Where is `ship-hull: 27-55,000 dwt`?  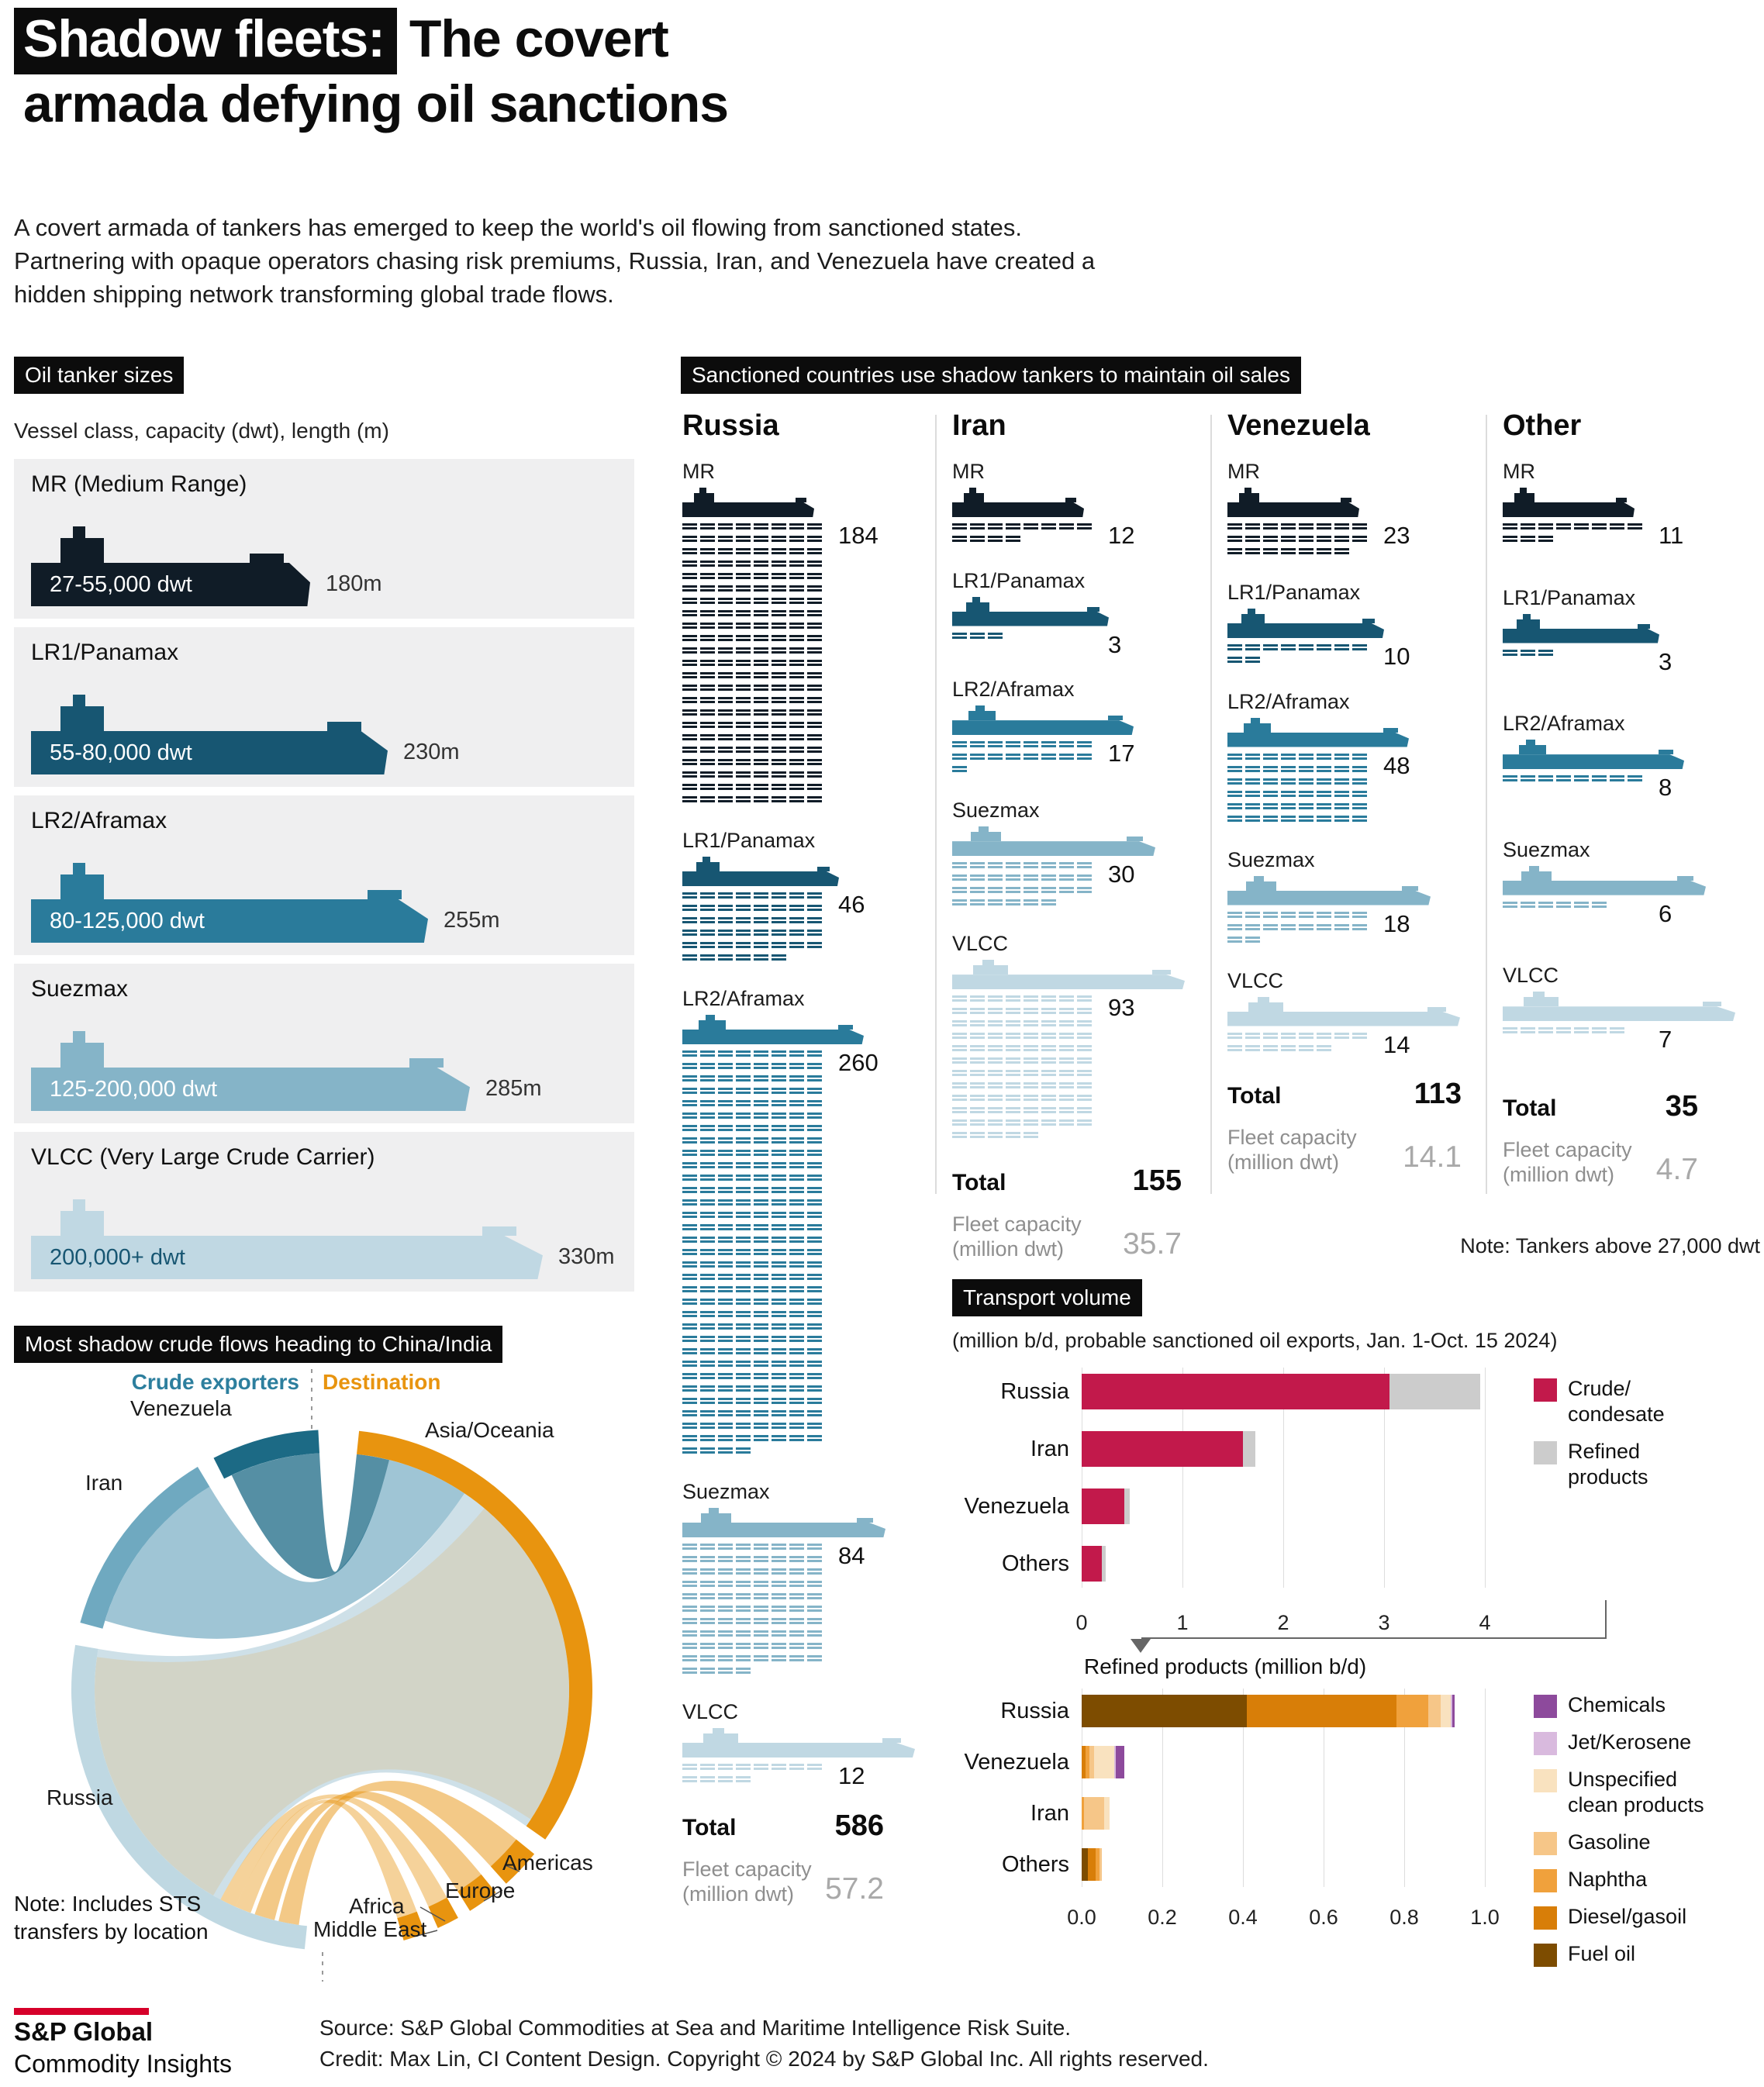 ship-hull: 27-55,000 dwt is located at coordinates (170, 584).